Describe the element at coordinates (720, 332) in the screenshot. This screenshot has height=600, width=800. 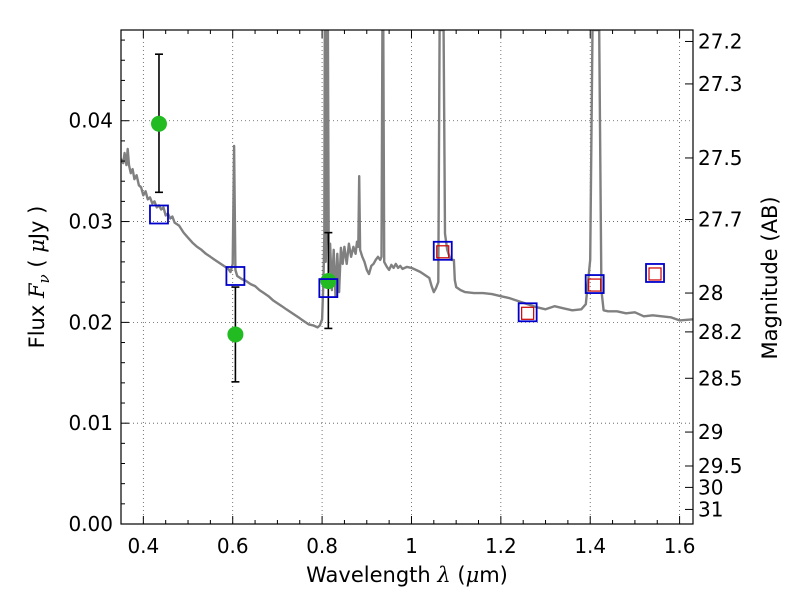
I see `y2-tick-label: 28.2` at that location.